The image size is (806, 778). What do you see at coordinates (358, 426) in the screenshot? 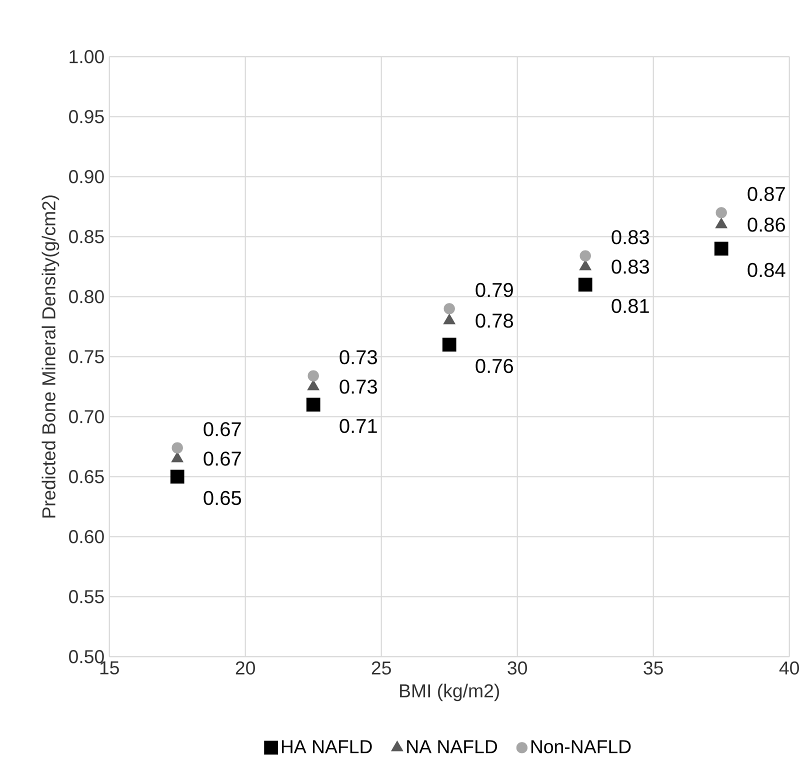
I see `data-label: 0.71` at bounding box center [358, 426].